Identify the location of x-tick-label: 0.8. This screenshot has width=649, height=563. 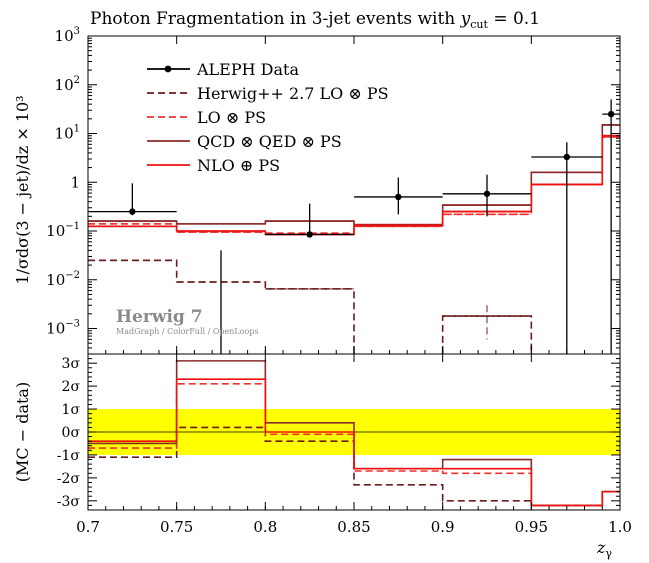
(265, 527).